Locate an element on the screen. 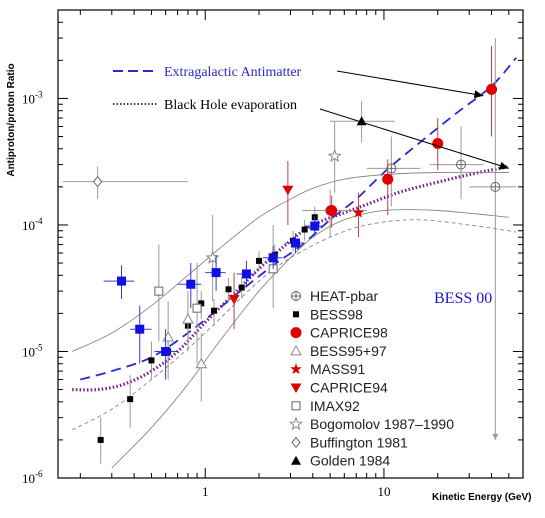 The image size is (545, 518). legend-item: BESS98 is located at coordinates (328, 314).